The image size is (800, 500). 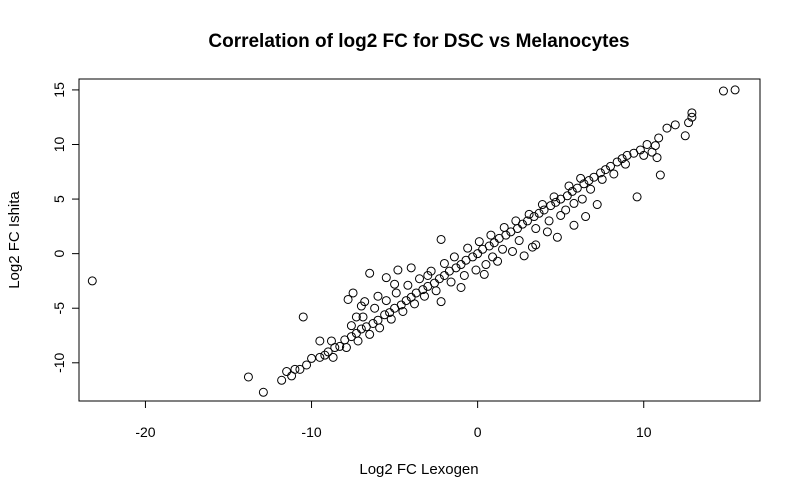 What do you see at coordinates (59, 90) in the screenshot?
I see `y-tick-label: 15` at bounding box center [59, 90].